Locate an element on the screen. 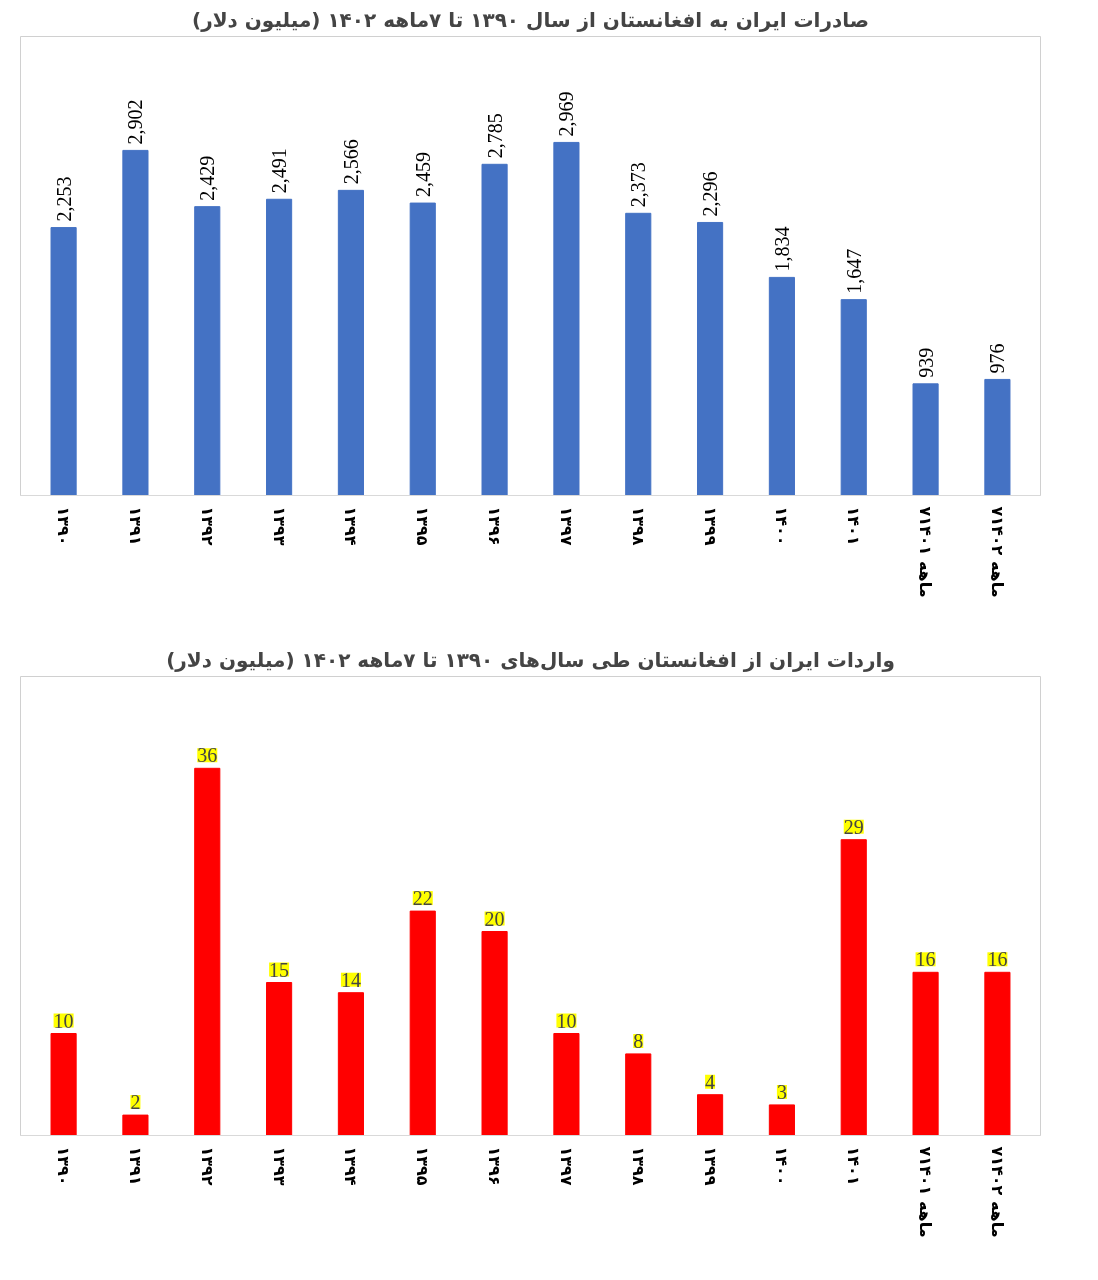  data-label: 976 is located at coordinates (997, 358).